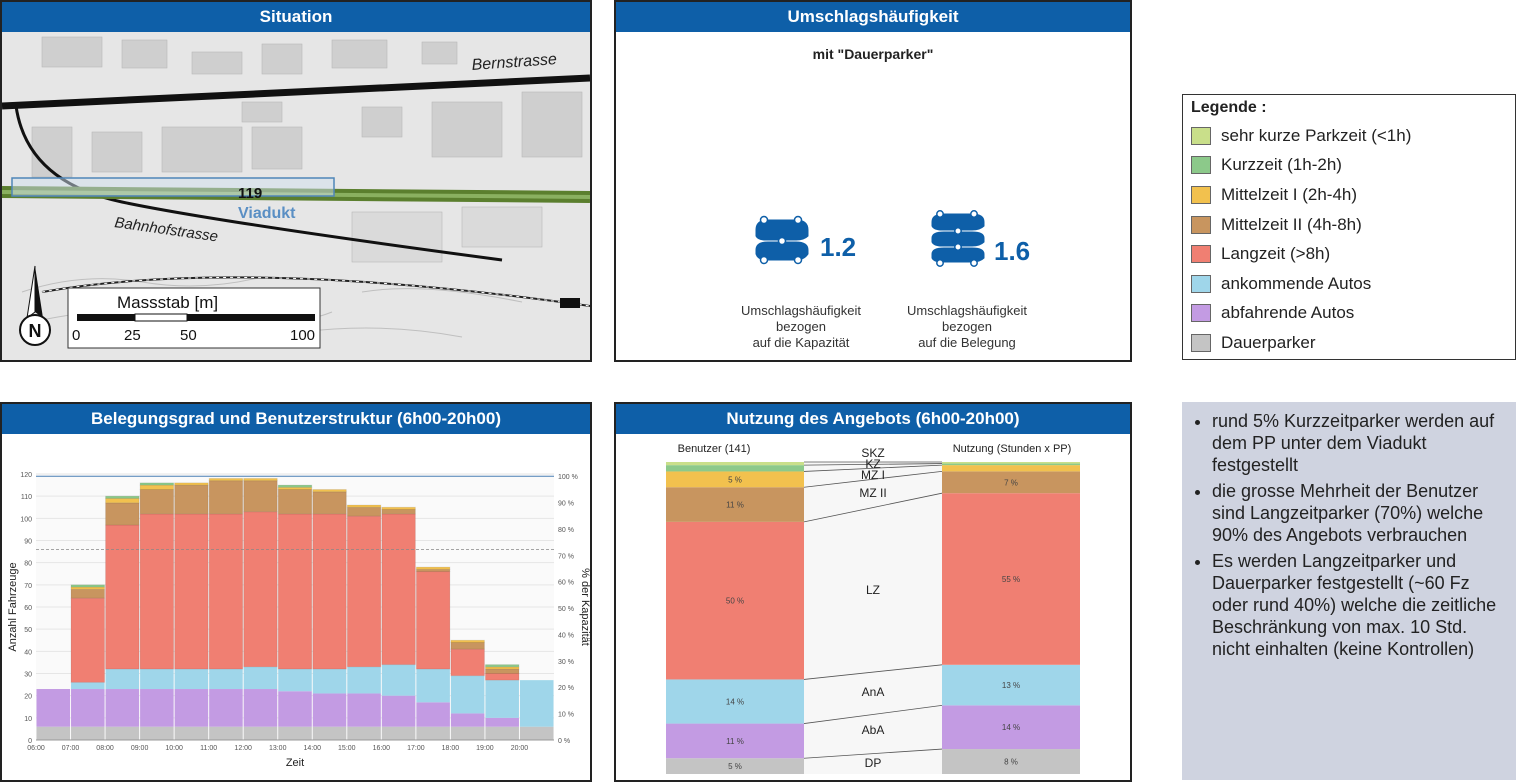  What do you see at coordinates (296, 17) in the screenshot?
I see `situation-title: Situation` at bounding box center [296, 17].